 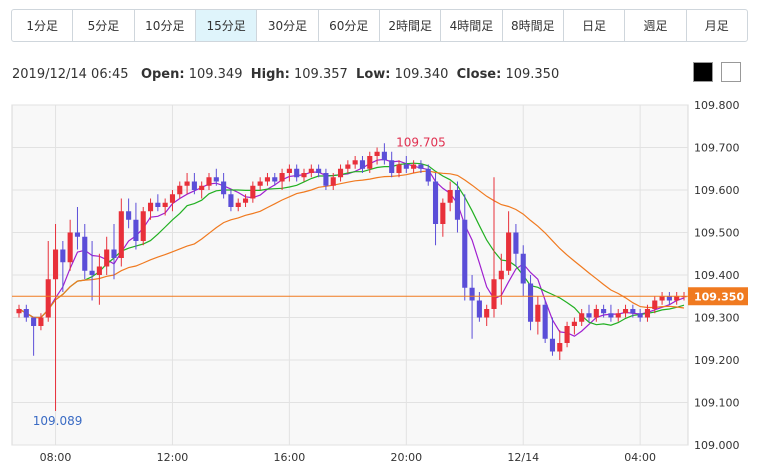 I want to click on ohlc-high-label: High:, so click(x=270, y=74).